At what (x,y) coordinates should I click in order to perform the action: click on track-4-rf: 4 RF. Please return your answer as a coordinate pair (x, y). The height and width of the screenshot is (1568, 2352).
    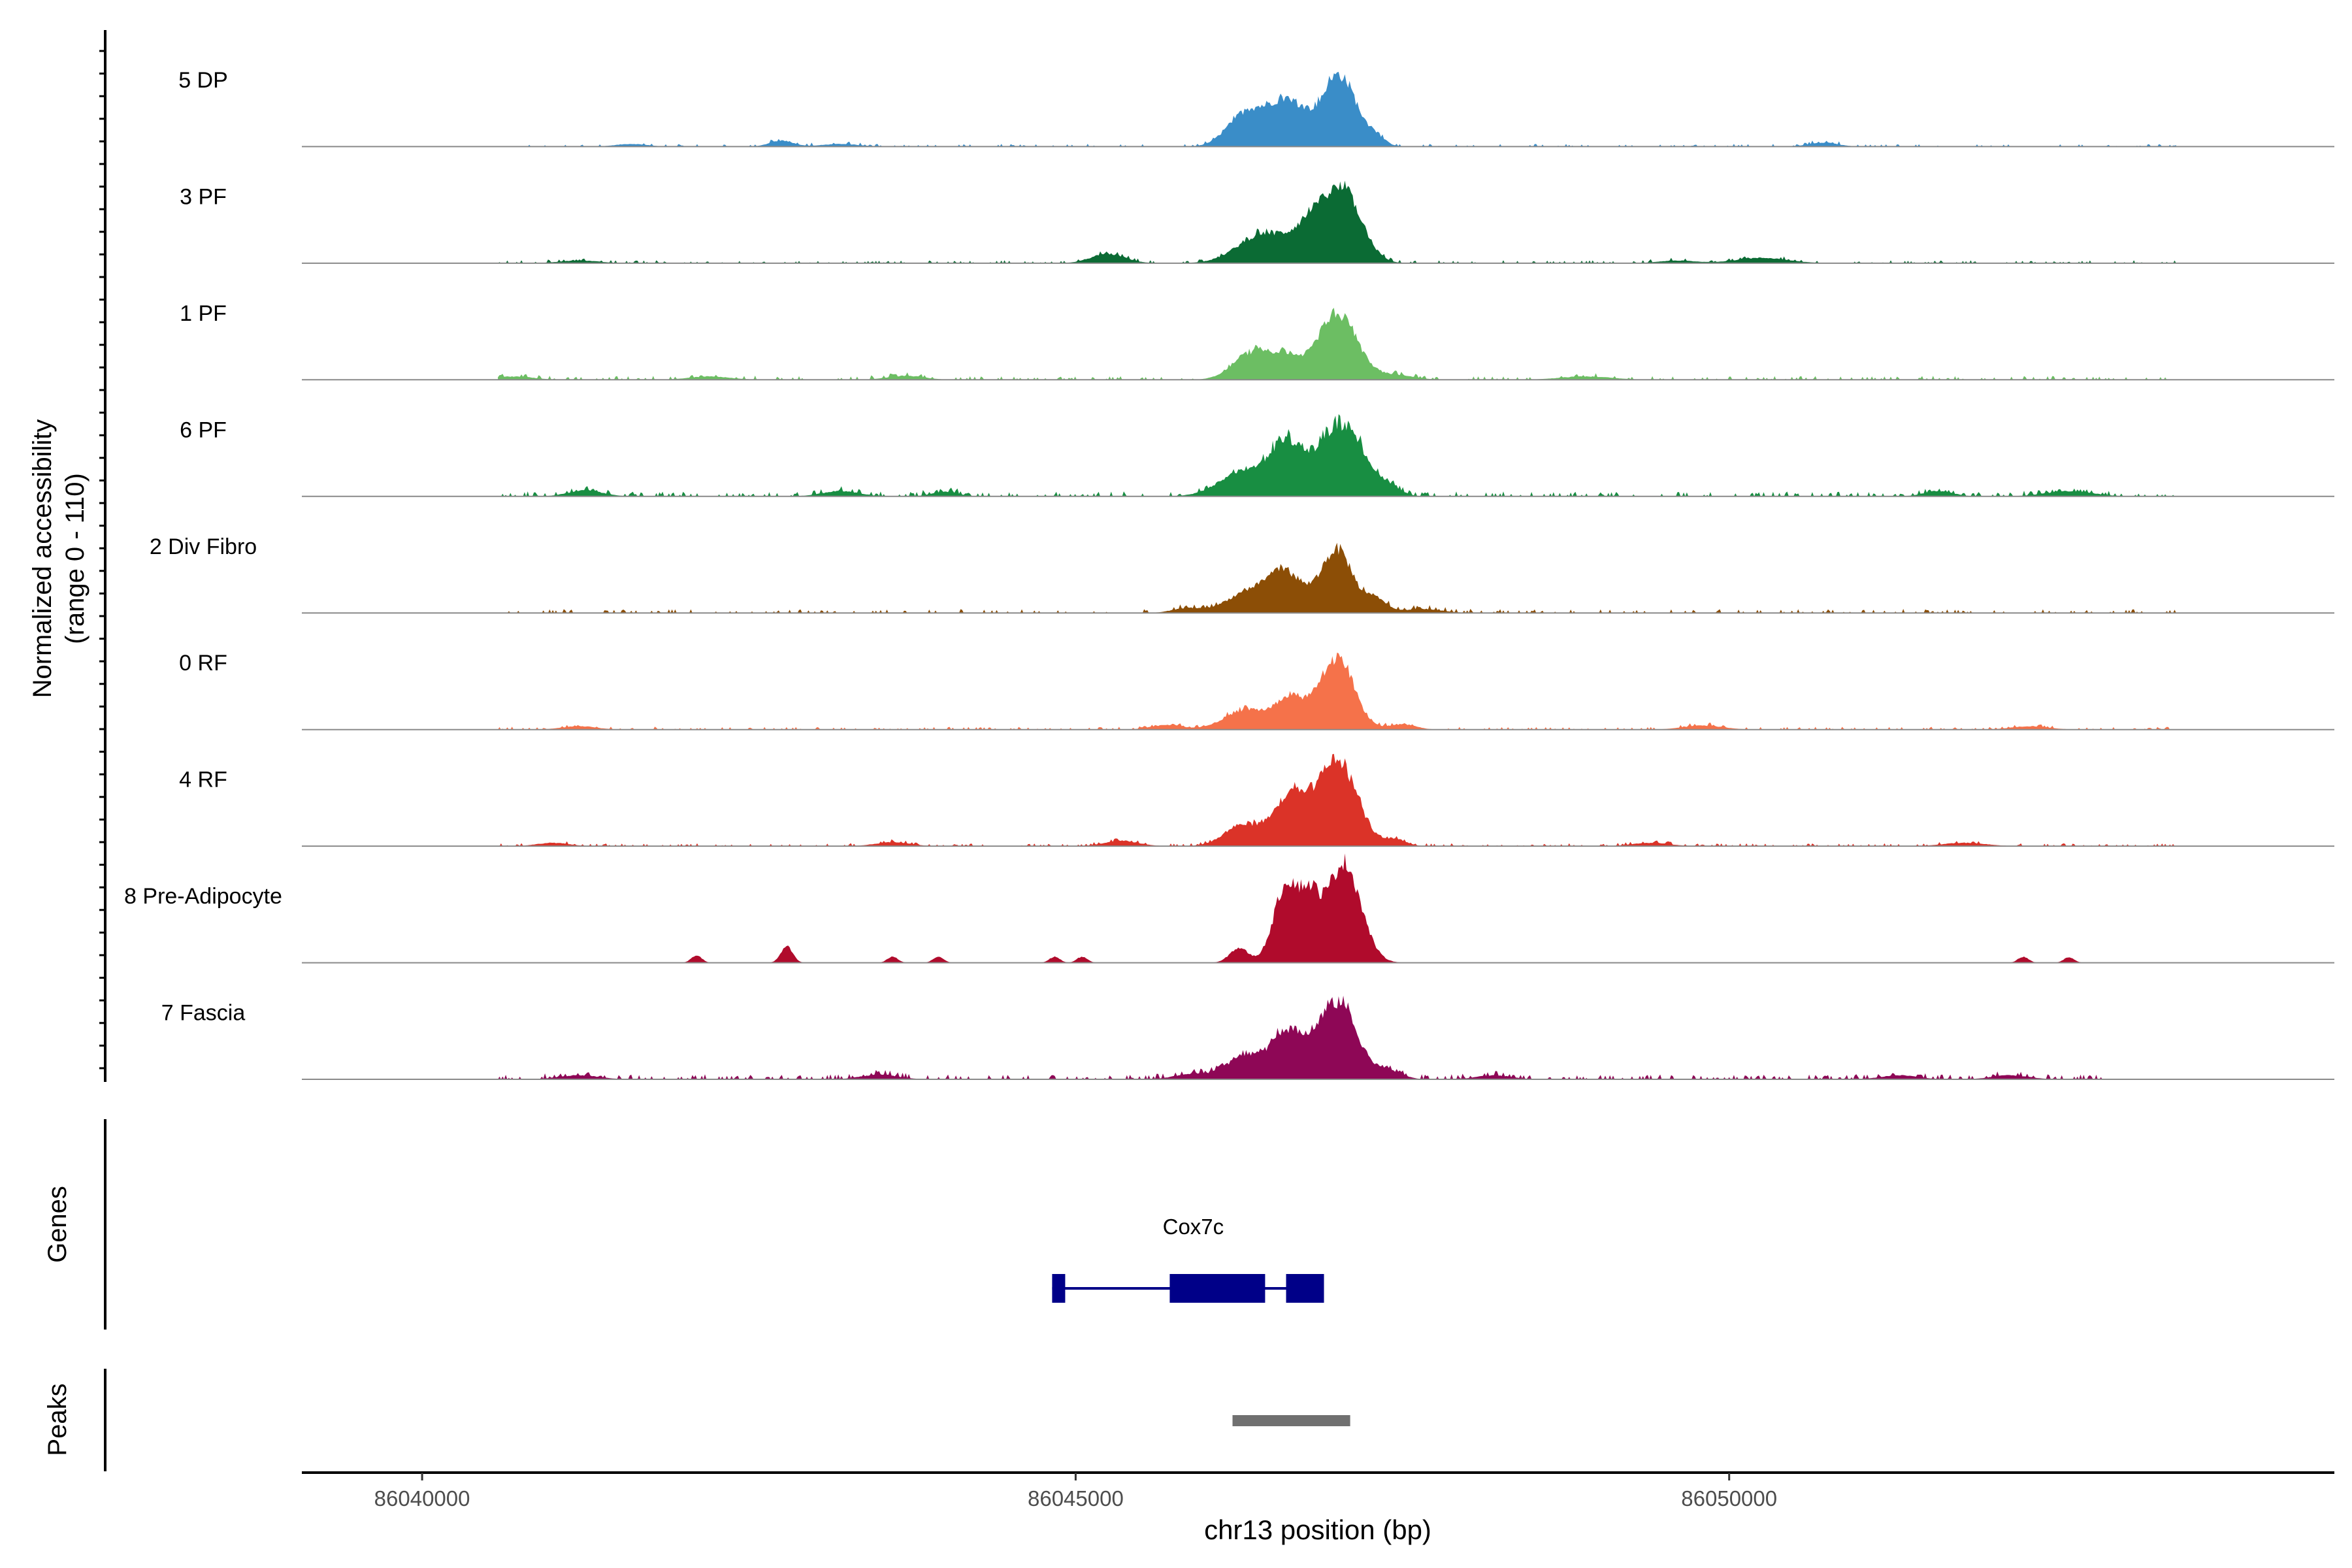
    Looking at the image, I should click on (1256, 800).